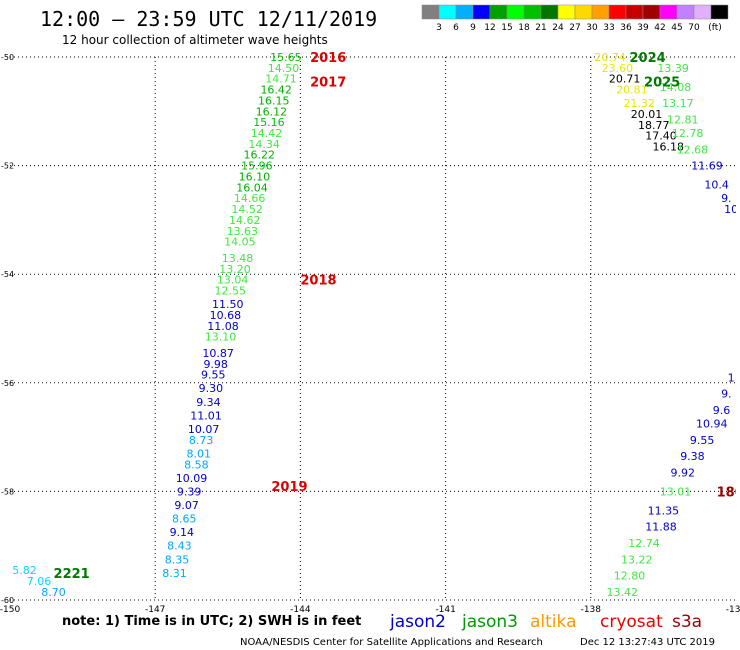  What do you see at coordinates (245, 220) in the screenshot?
I see `wave-height-label: 14.62` at bounding box center [245, 220].